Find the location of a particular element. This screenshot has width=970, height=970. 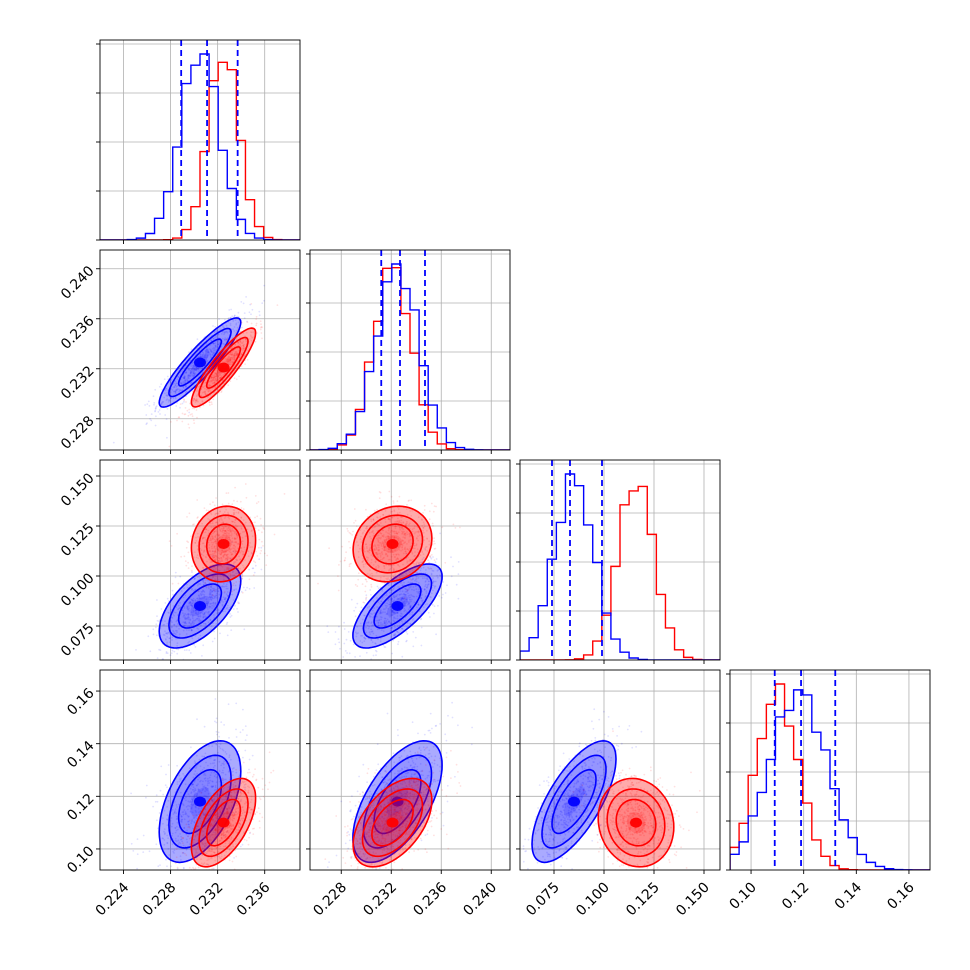

contour-line is located at coordinates (223, 367).